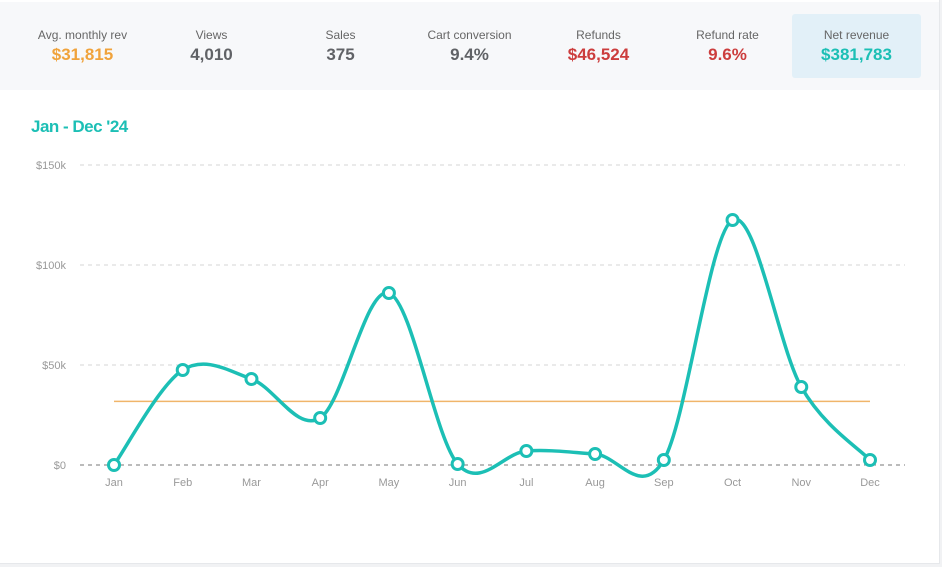 This screenshot has height=567, width=942. Describe the element at coordinates (320, 483) in the screenshot. I see `x-tick-label: Apr` at that location.